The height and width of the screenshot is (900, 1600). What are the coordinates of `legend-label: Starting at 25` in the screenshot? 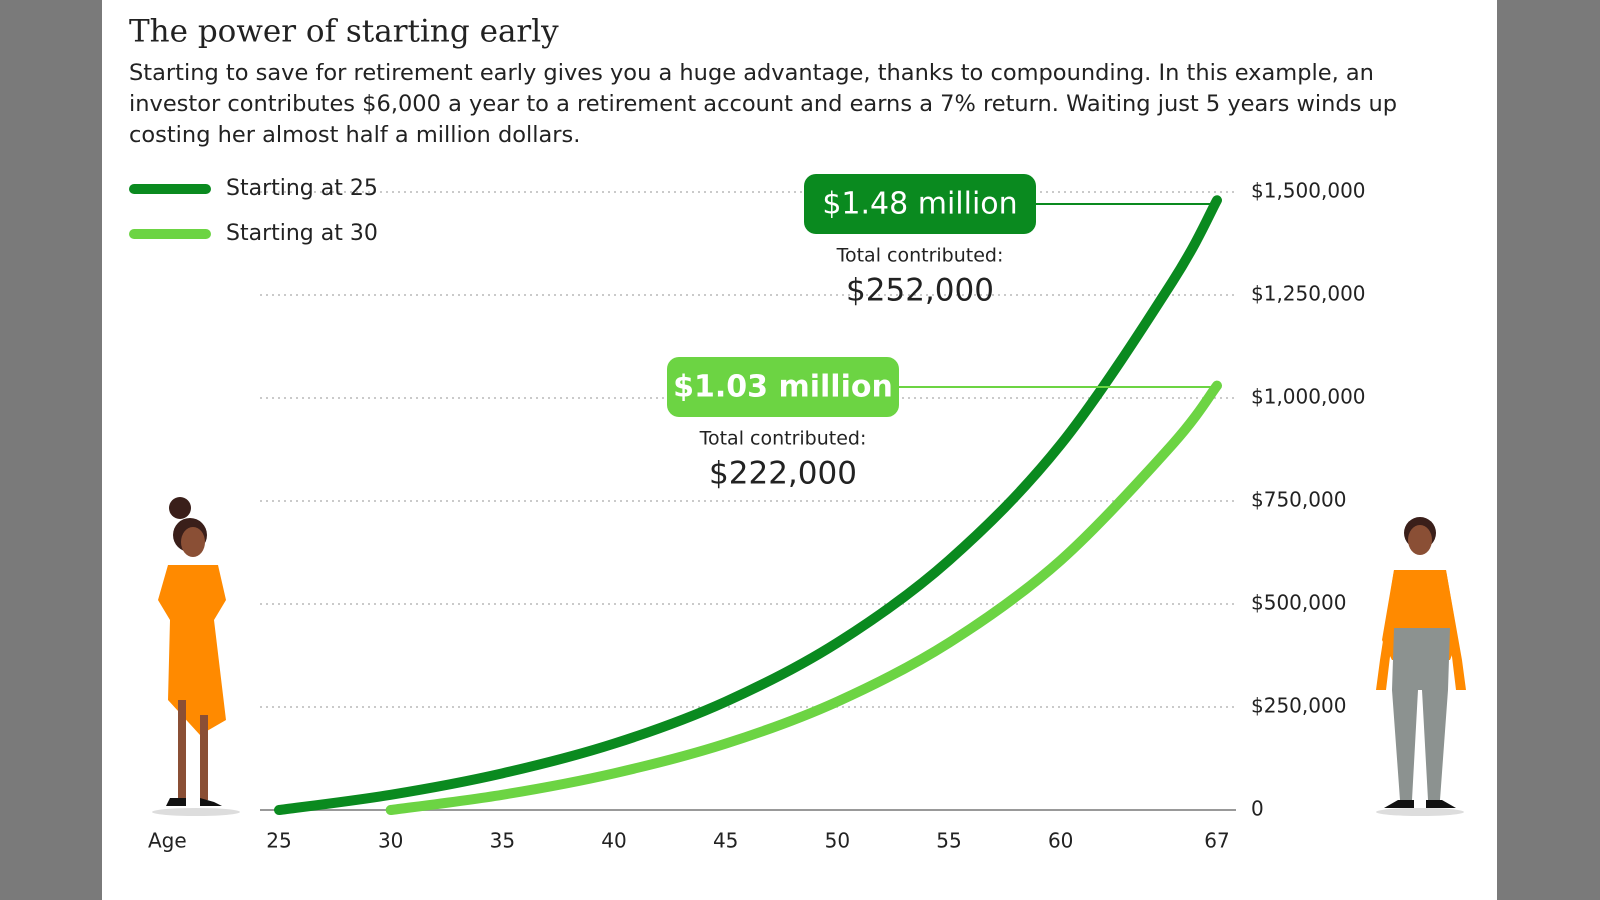 It's located at (302, 188).